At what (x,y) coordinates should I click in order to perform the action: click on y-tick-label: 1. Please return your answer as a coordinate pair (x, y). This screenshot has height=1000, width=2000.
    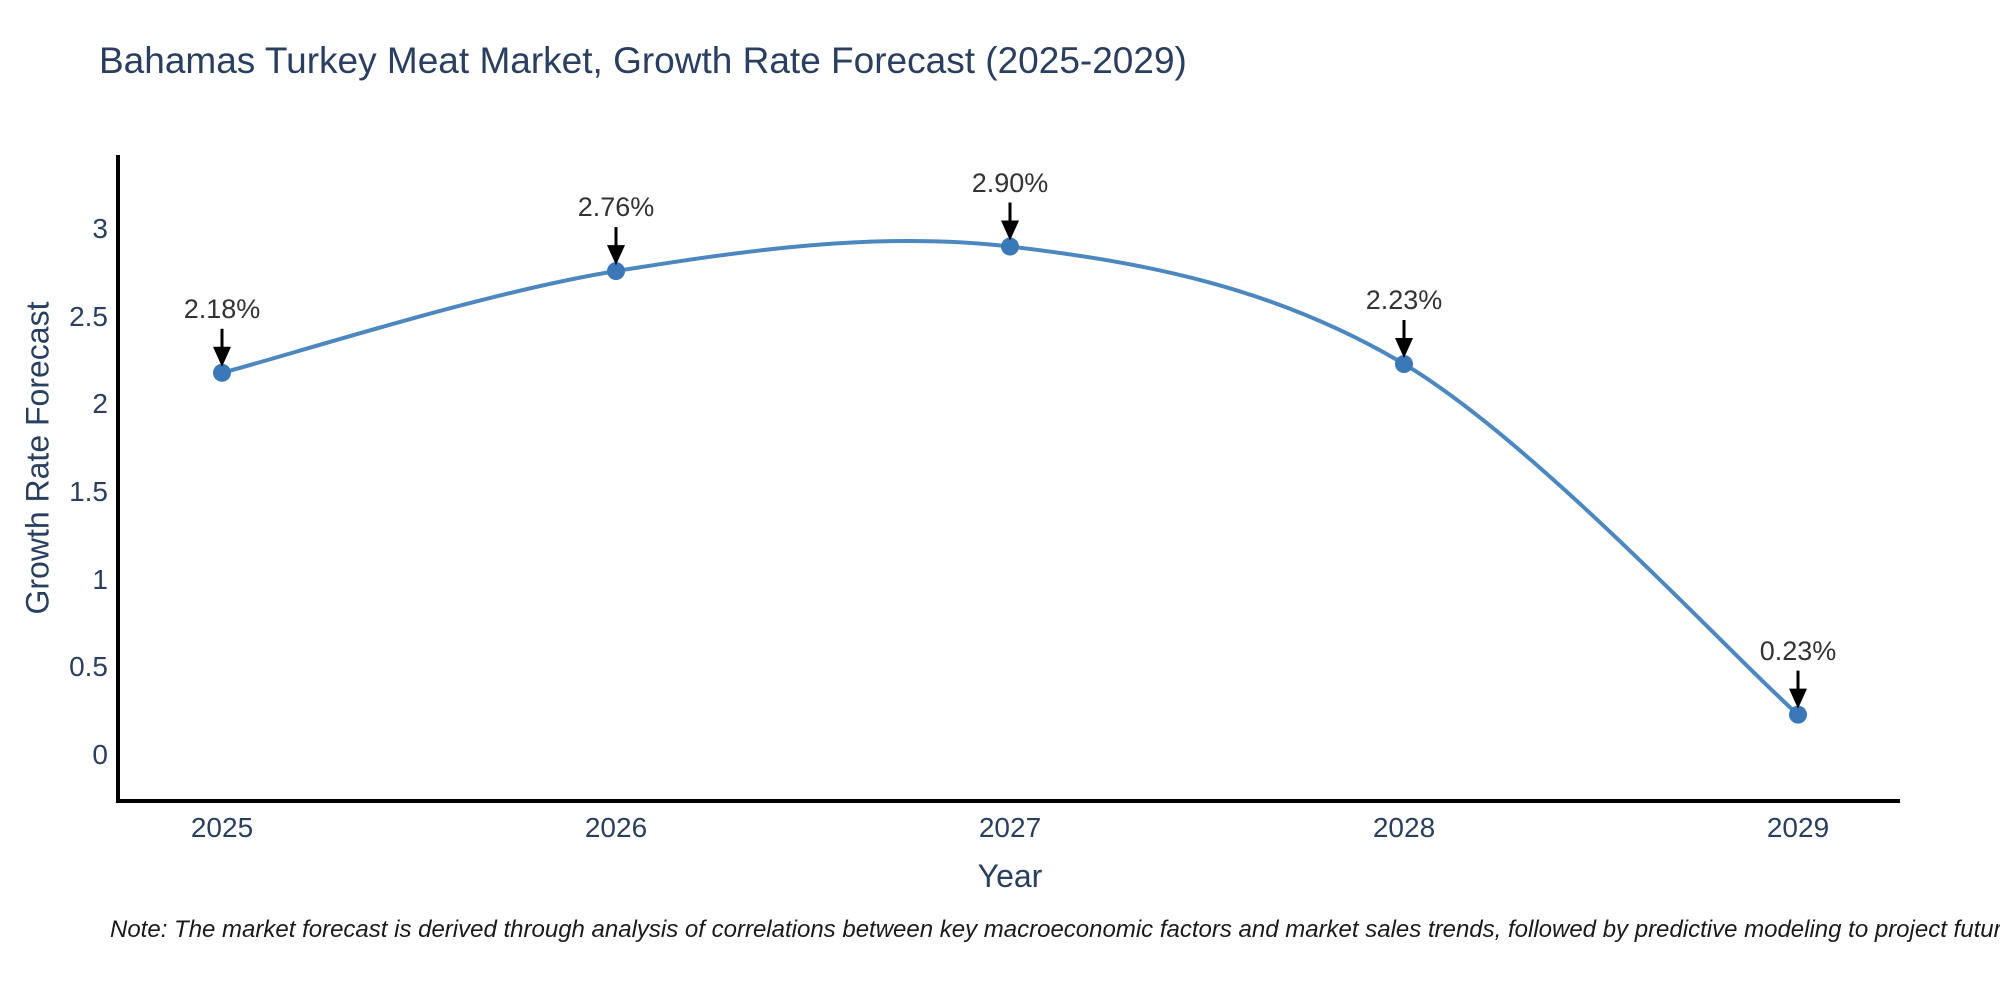
    Looking at the image, I should click on (100, 579).